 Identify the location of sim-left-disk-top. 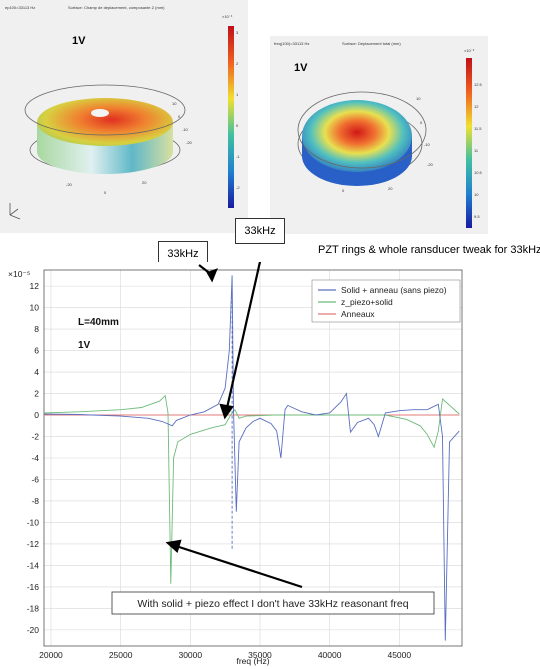
(105, 122).